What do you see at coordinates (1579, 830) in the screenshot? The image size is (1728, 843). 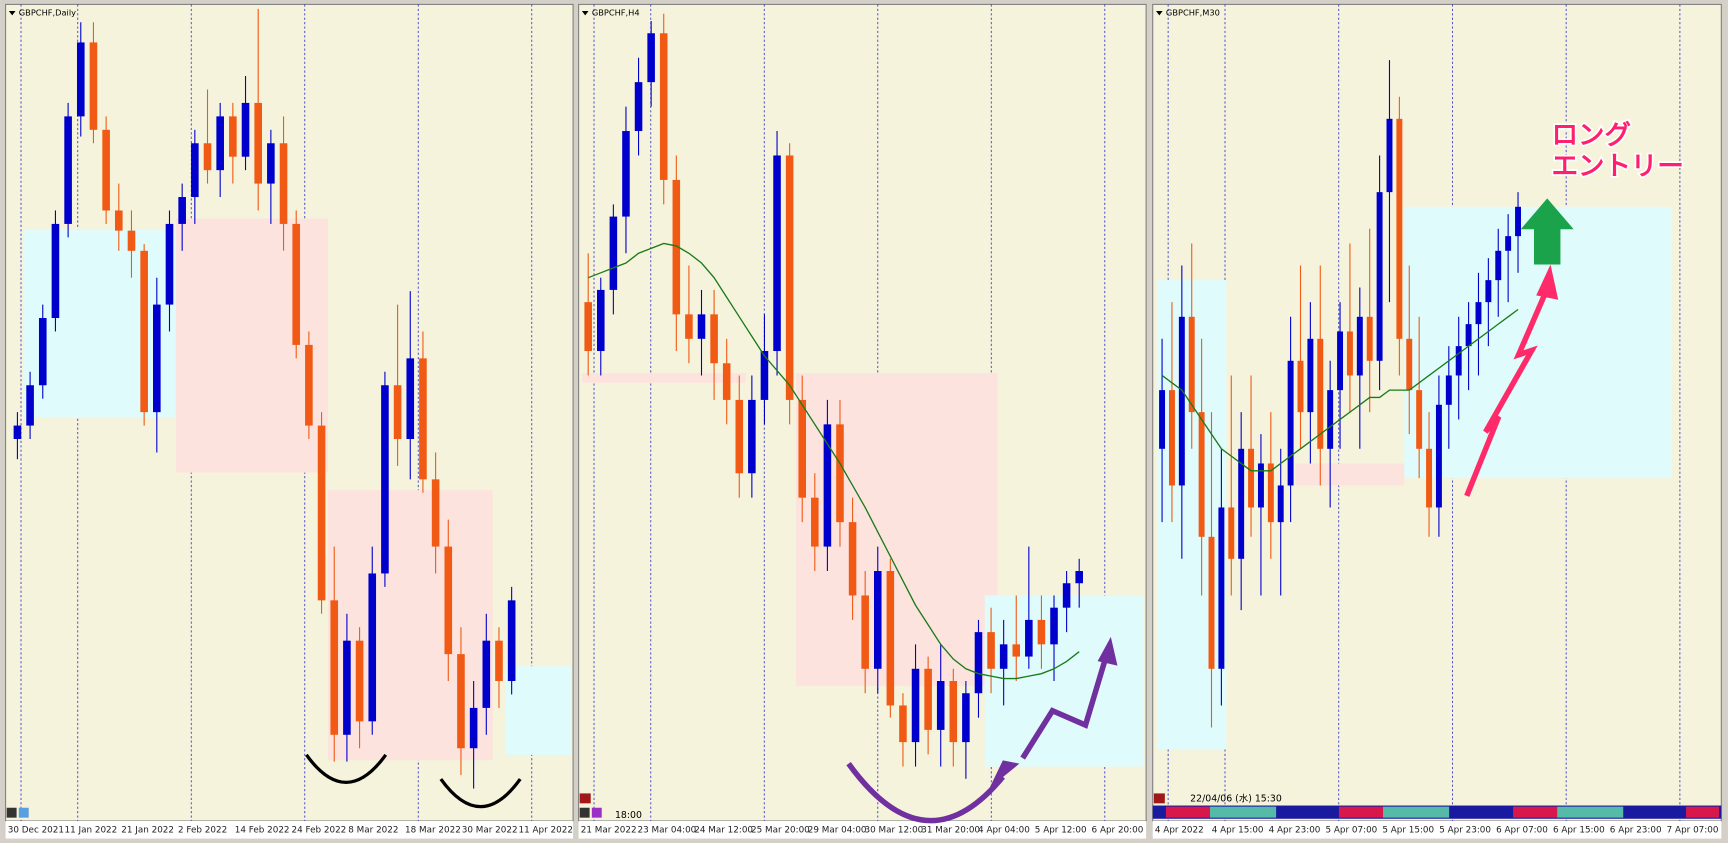 I see `x-tick-label: 6 Apr 15:00` at bounding box center [1579, 830].